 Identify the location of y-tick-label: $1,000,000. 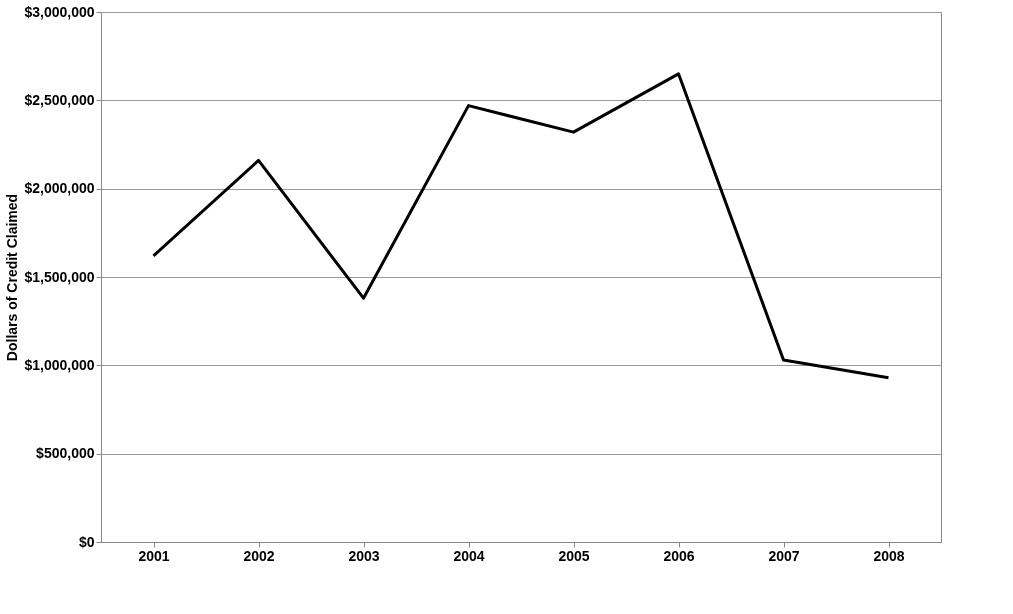
(59, 364).